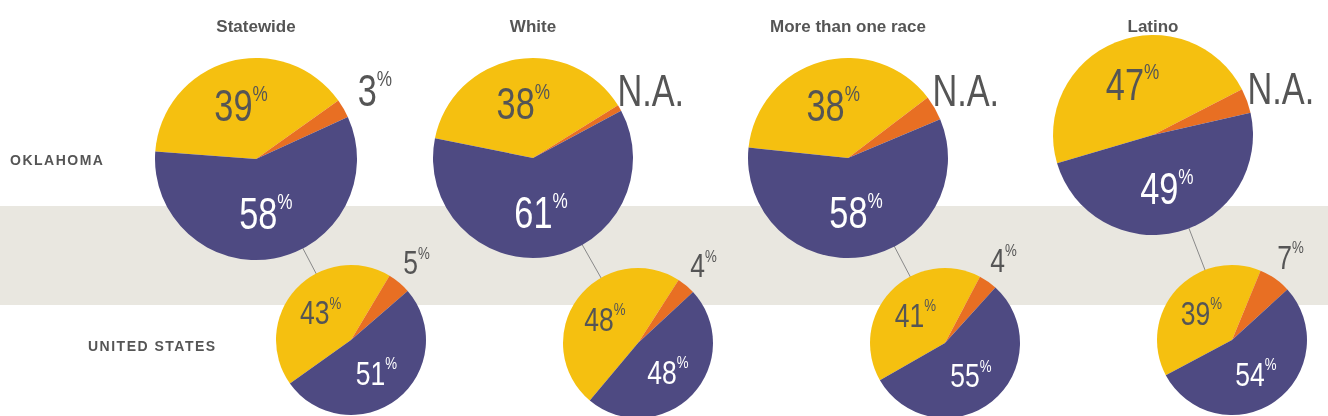  What do you see at coordinates (256, 27) in the screenshot?
I see `chart-title: Statewide` at bounding box center [256, 27].